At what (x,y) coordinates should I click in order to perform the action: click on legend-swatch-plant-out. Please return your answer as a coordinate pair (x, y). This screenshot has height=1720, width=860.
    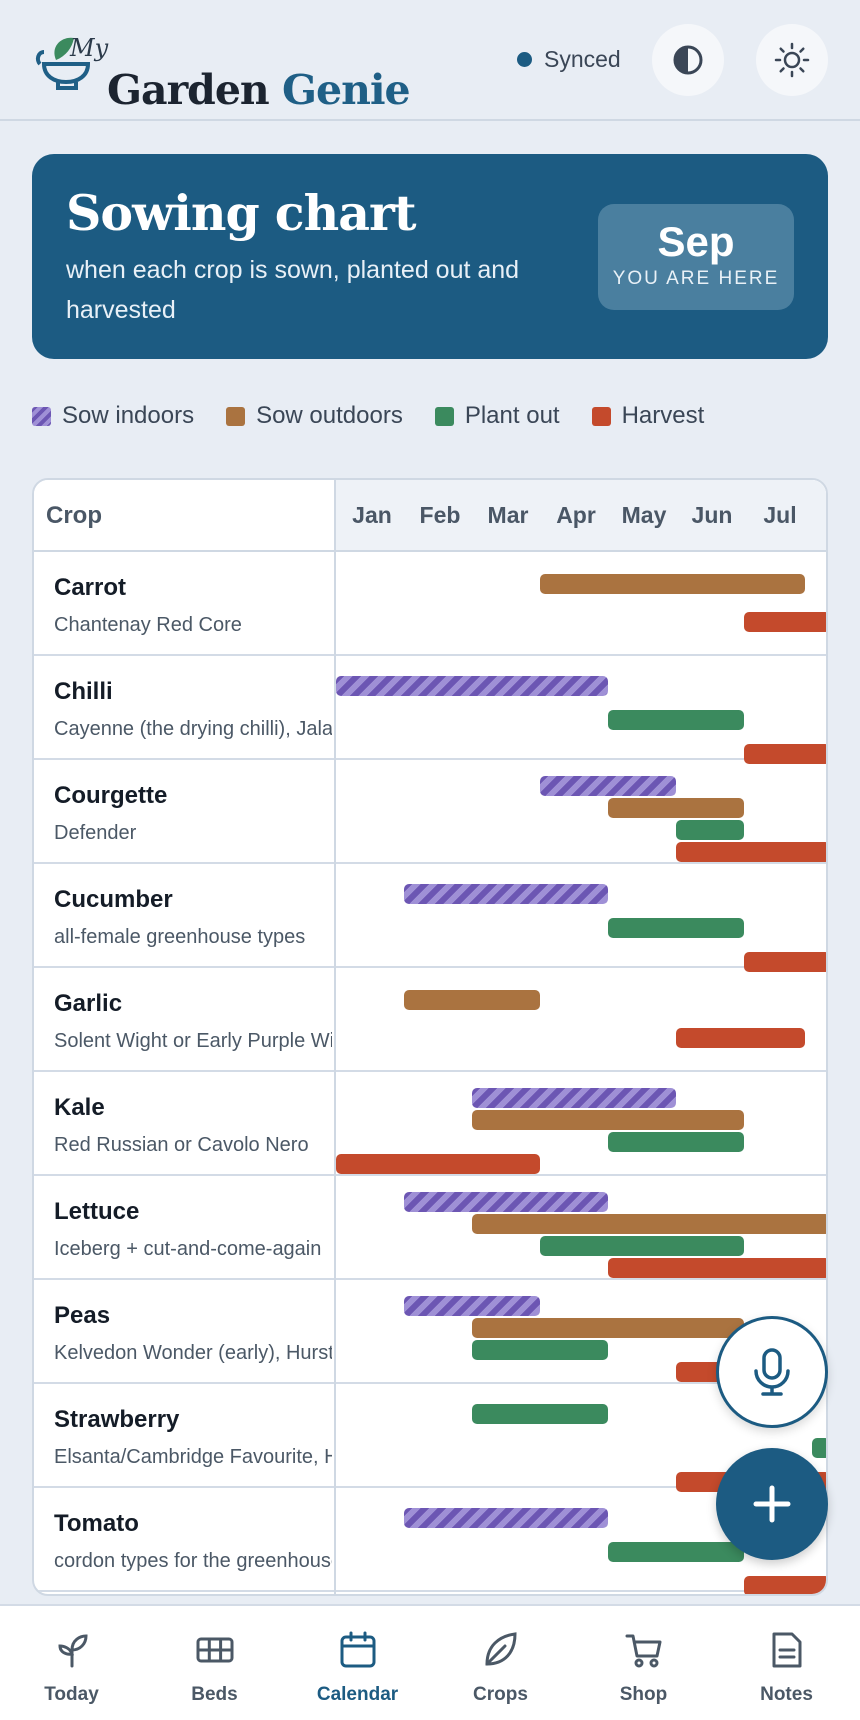
    Looking at the image, I should click on (444, 416).